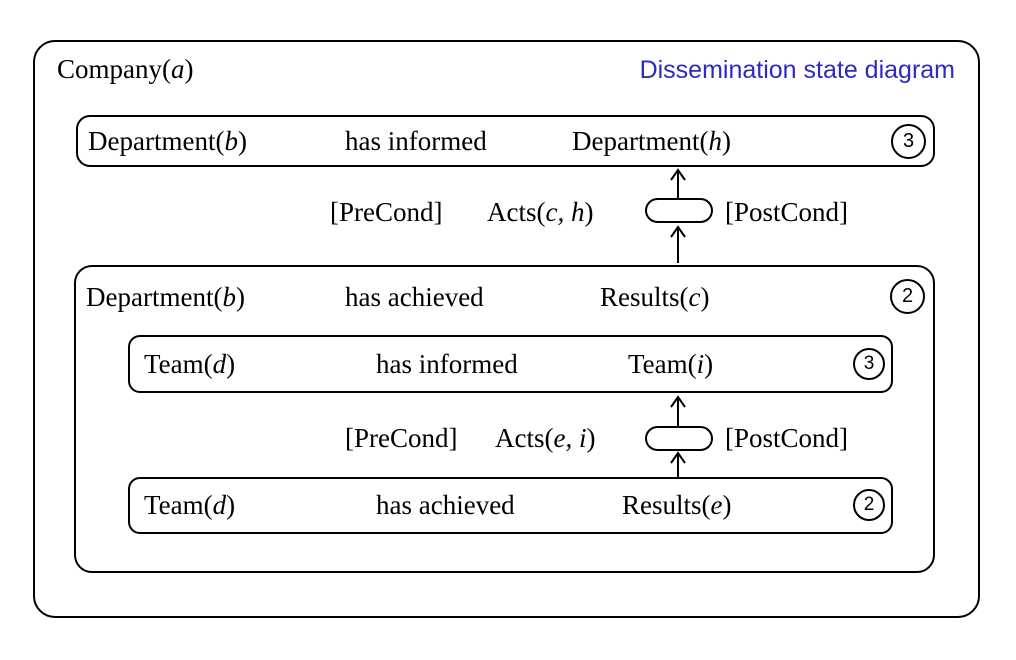 This screenshot has width=1016, height=660. I want to click on state-box-team-informed: Team(d) has informed Team(i) 3, so click(510, 364).